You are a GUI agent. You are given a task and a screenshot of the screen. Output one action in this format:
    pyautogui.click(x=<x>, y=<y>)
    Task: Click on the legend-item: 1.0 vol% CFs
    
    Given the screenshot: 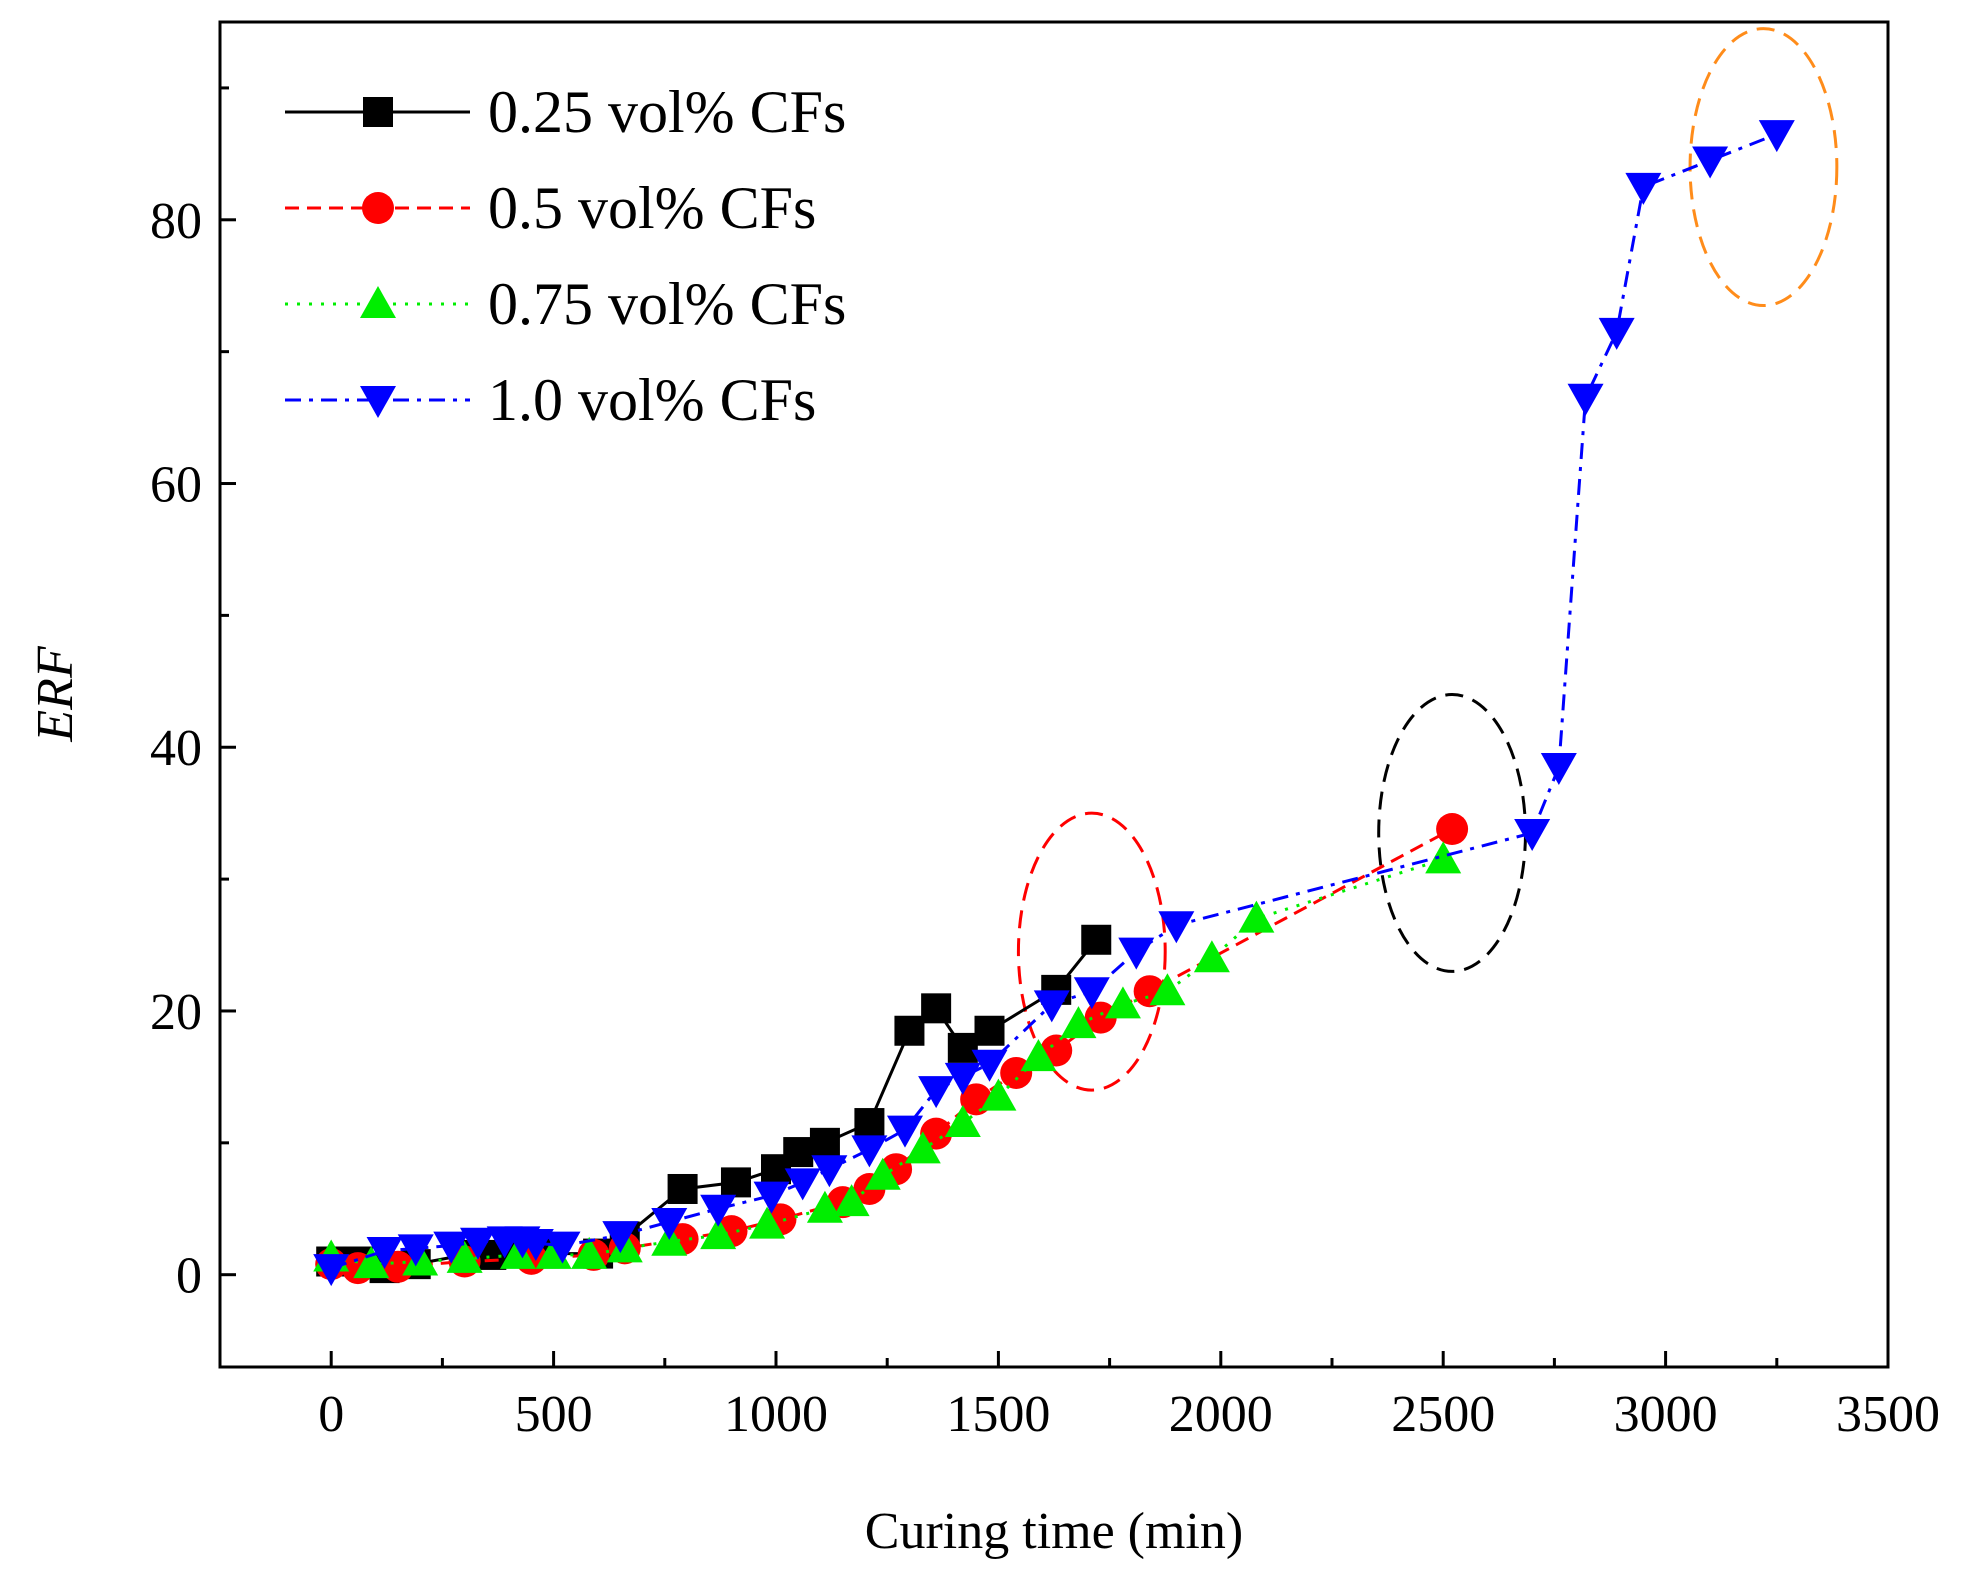 What is the action you would take?
    pyautogui.click(x=550, y=400)
    